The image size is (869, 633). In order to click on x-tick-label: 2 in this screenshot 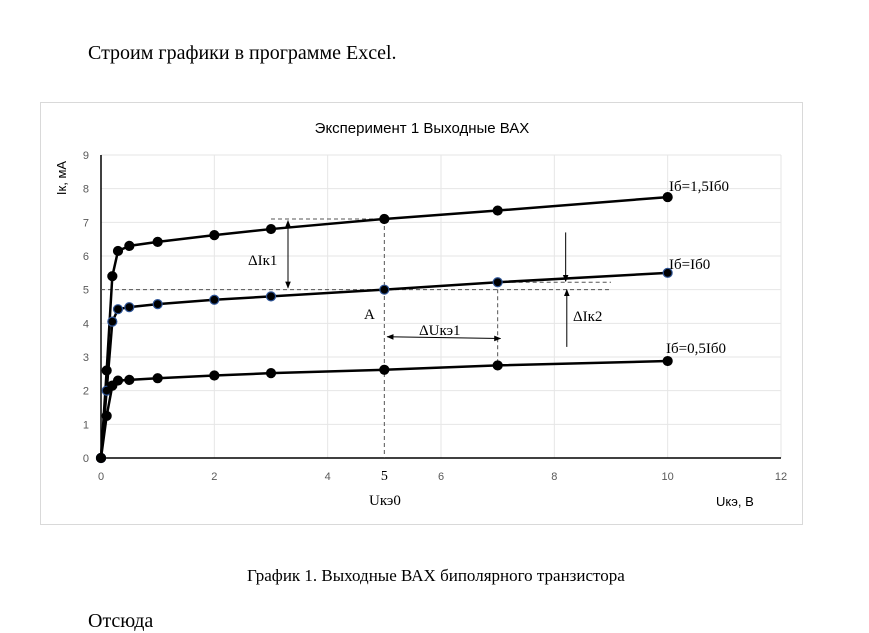, I will do `click(214, 477)`.